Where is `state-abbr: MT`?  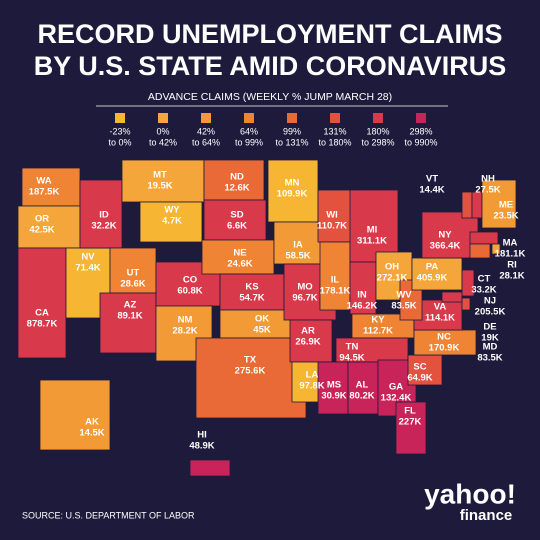
state-abbr: MT is located at coordinates (160, 175).